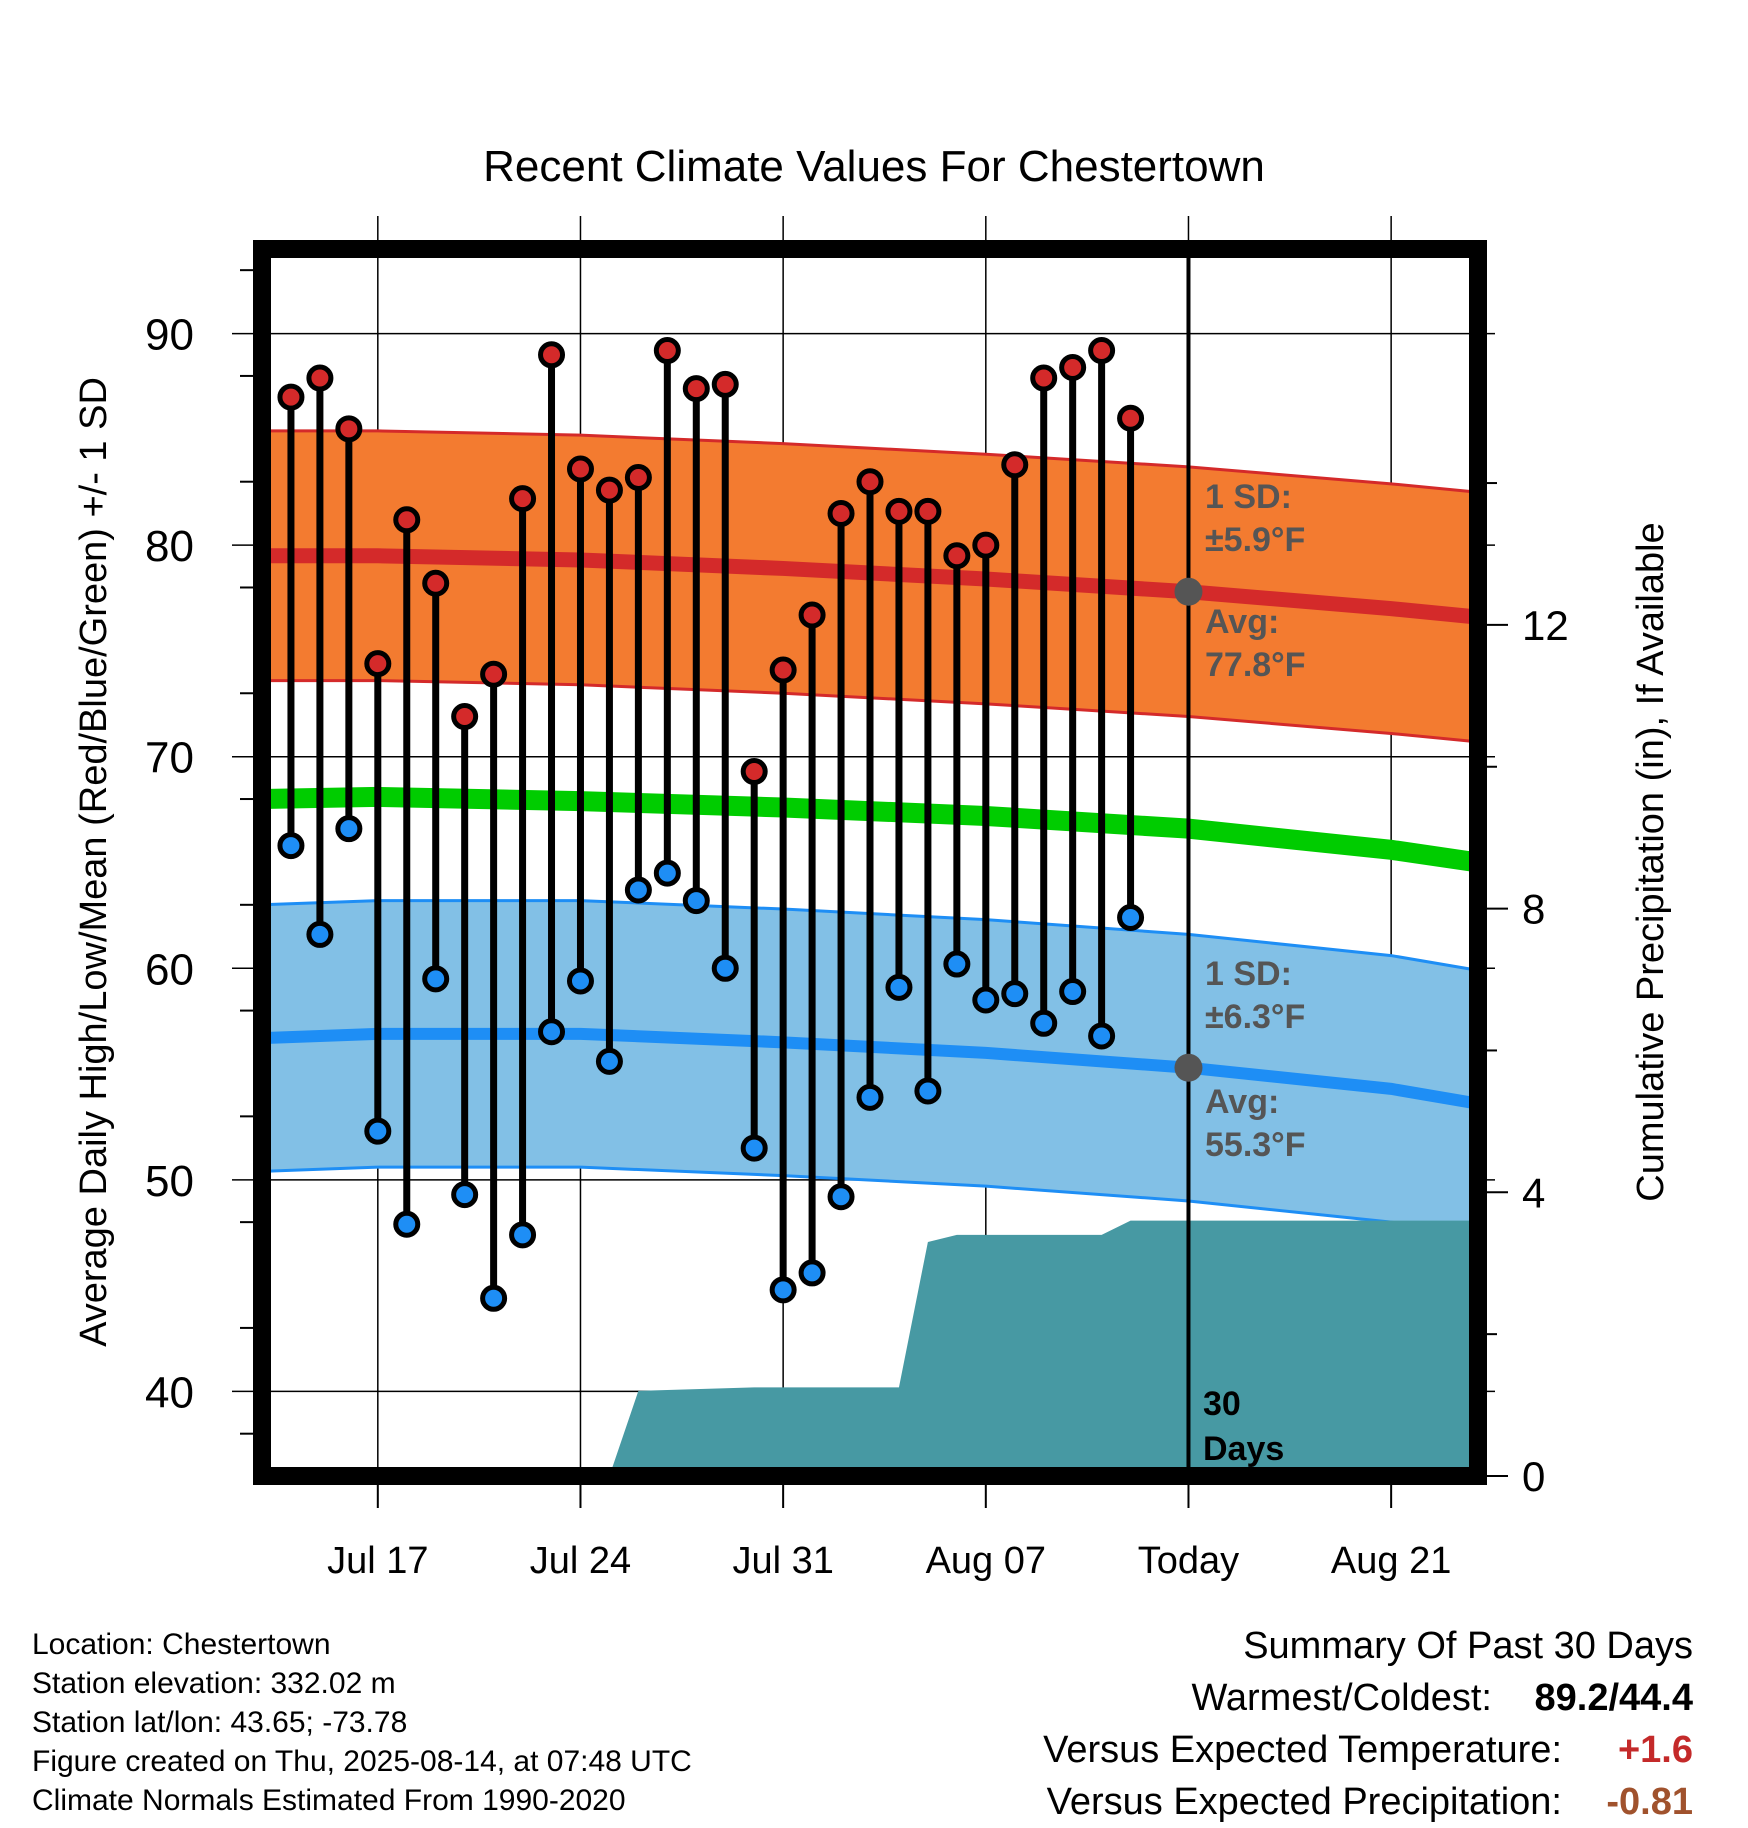 Image resolution: width=1748 pixels, height=1828 pixels. What do you see at coordinates (169, 1181) in the screenshot?
I see `y-left-tick-label: 50` at bounding box center [169, 1181].